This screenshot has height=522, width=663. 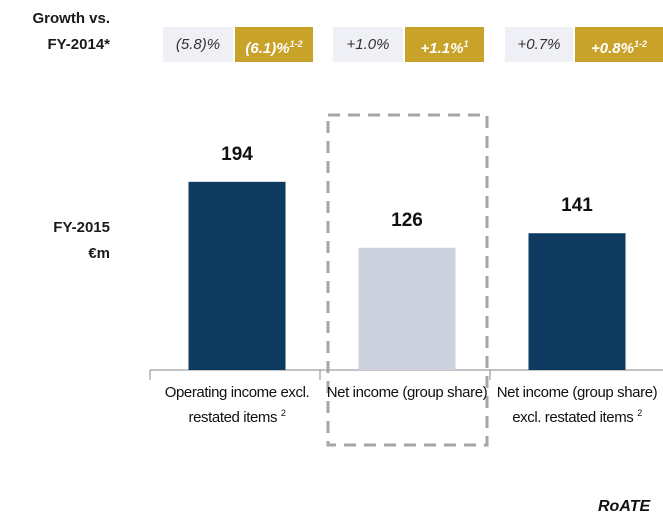 I want to click on axis-label: FY-2015, so click(x=81, y=227).